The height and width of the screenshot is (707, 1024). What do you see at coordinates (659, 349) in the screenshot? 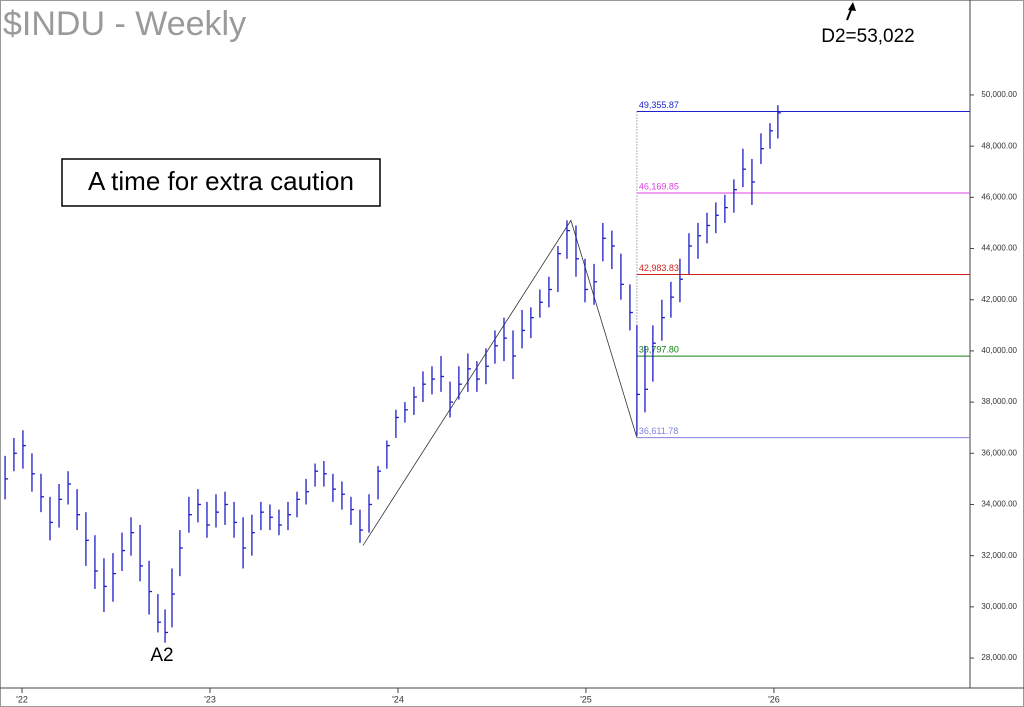
I see `level-label: 39,797.80` at bounding box center [659, 349].